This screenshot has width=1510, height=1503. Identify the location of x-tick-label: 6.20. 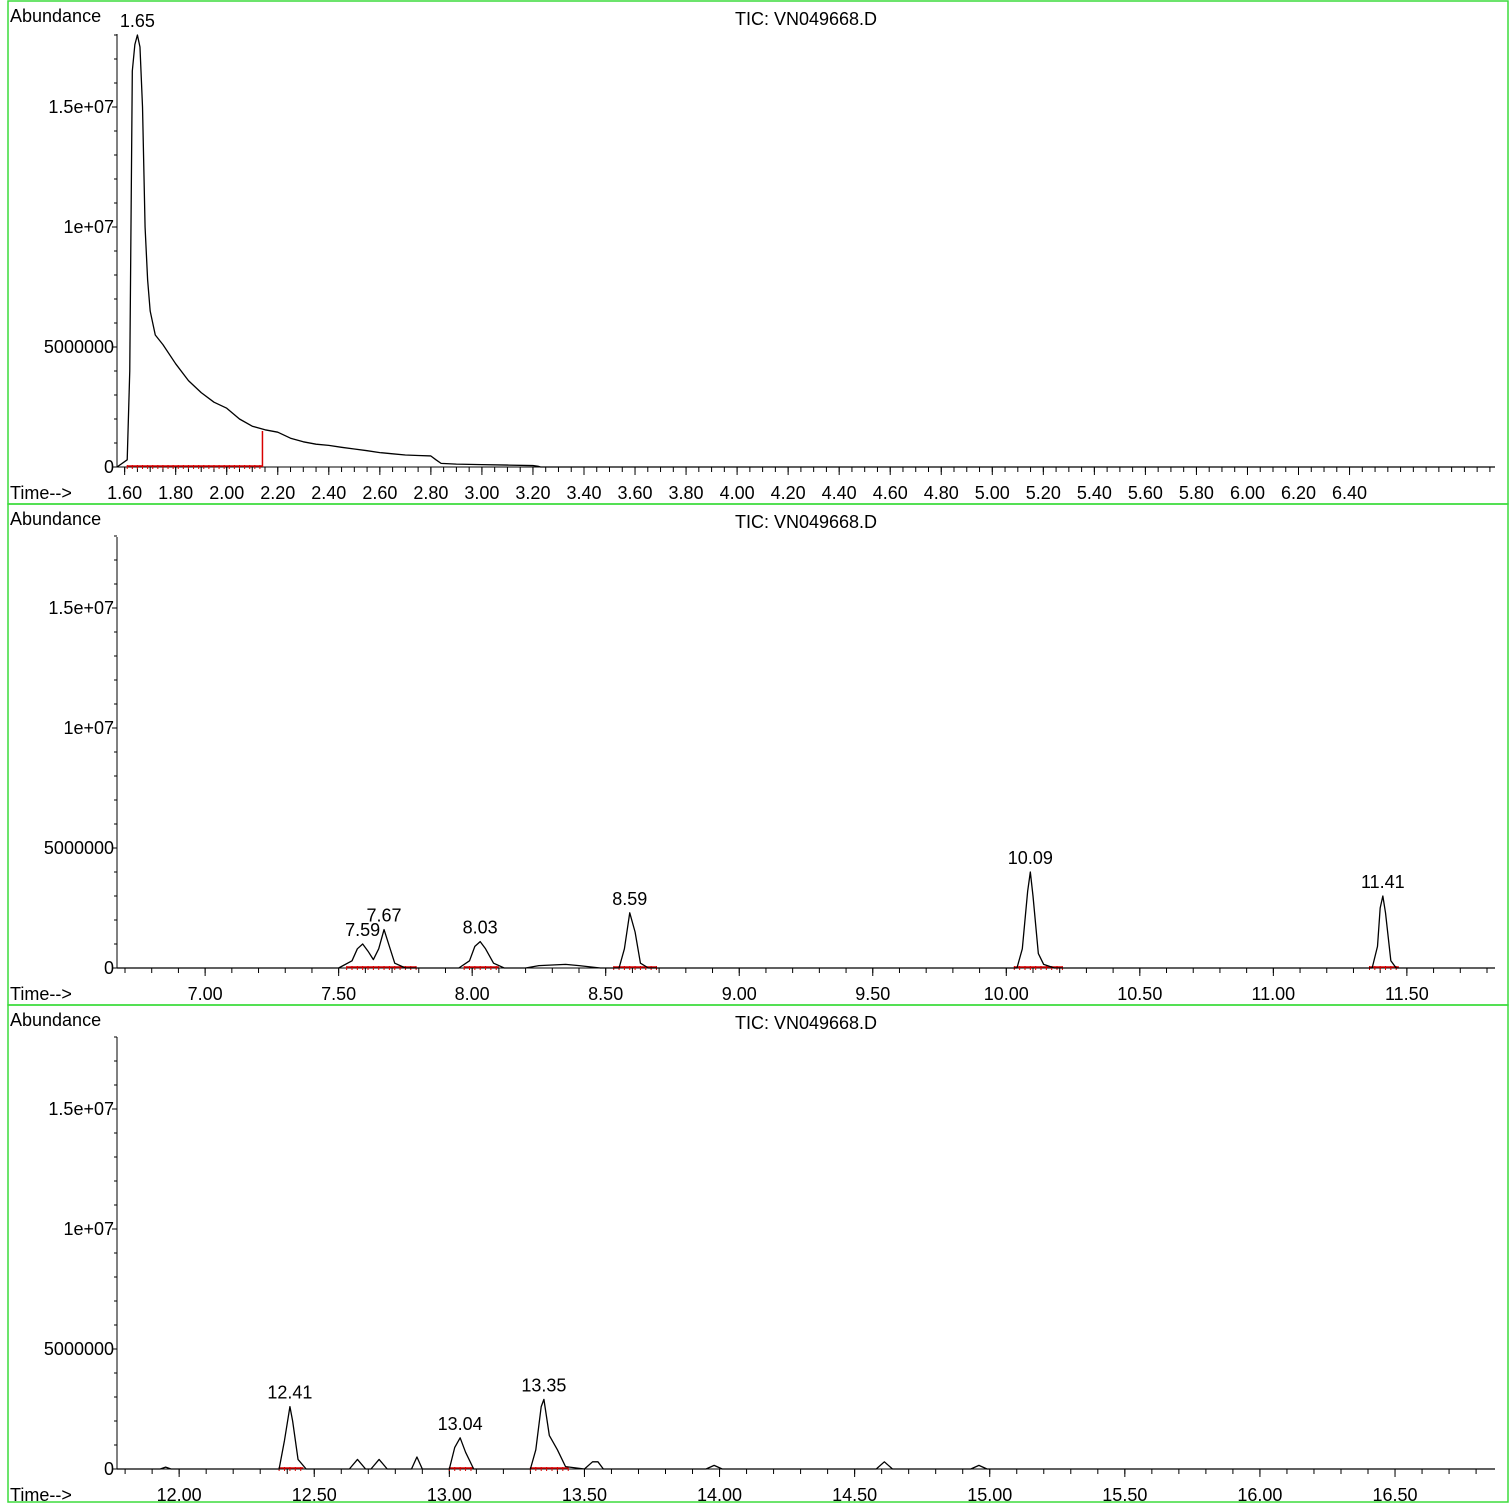
(1298, 493).